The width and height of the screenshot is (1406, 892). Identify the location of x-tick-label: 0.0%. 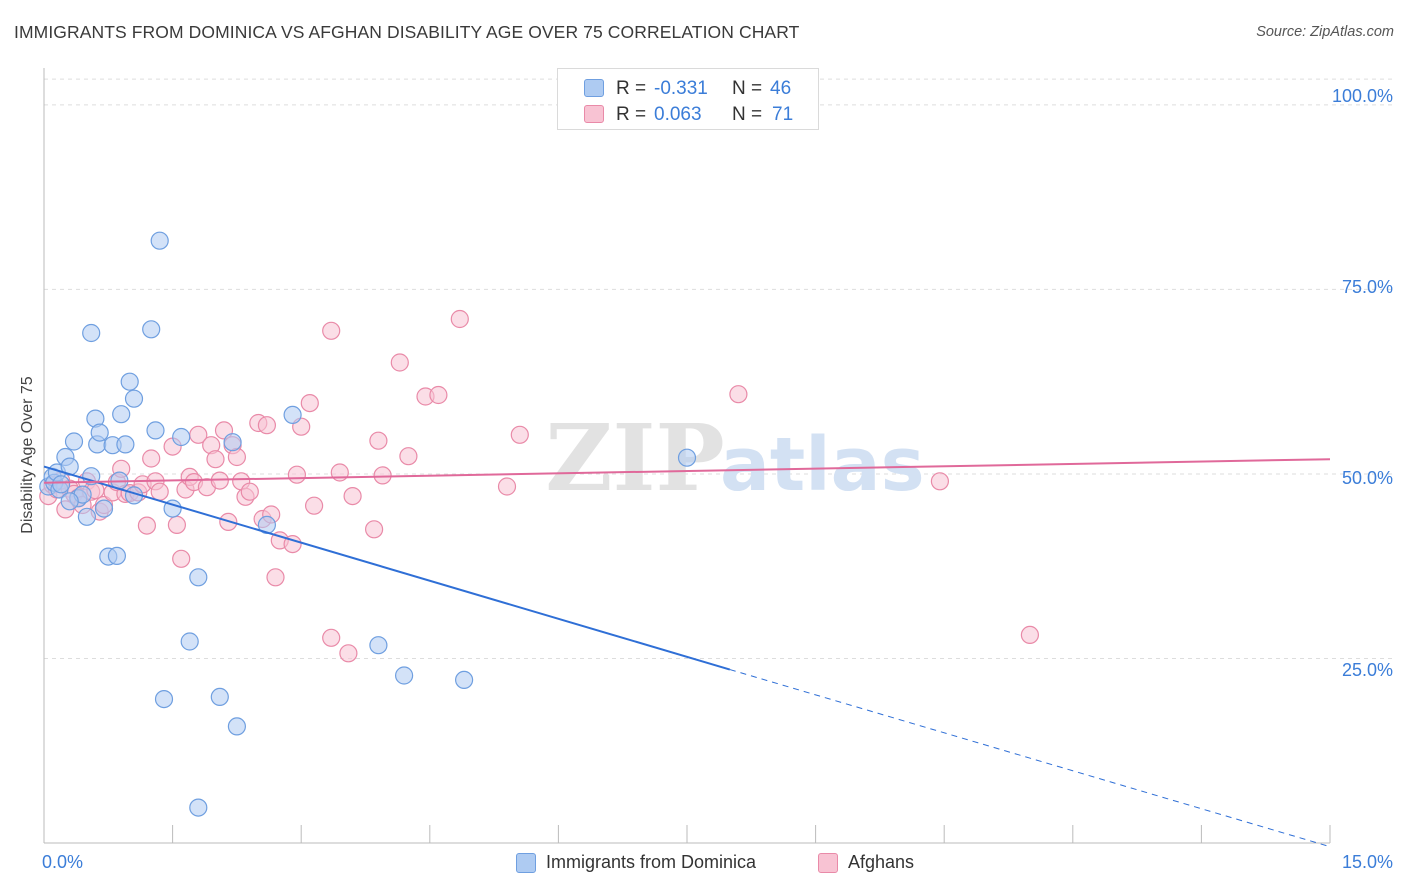
(63, 862).